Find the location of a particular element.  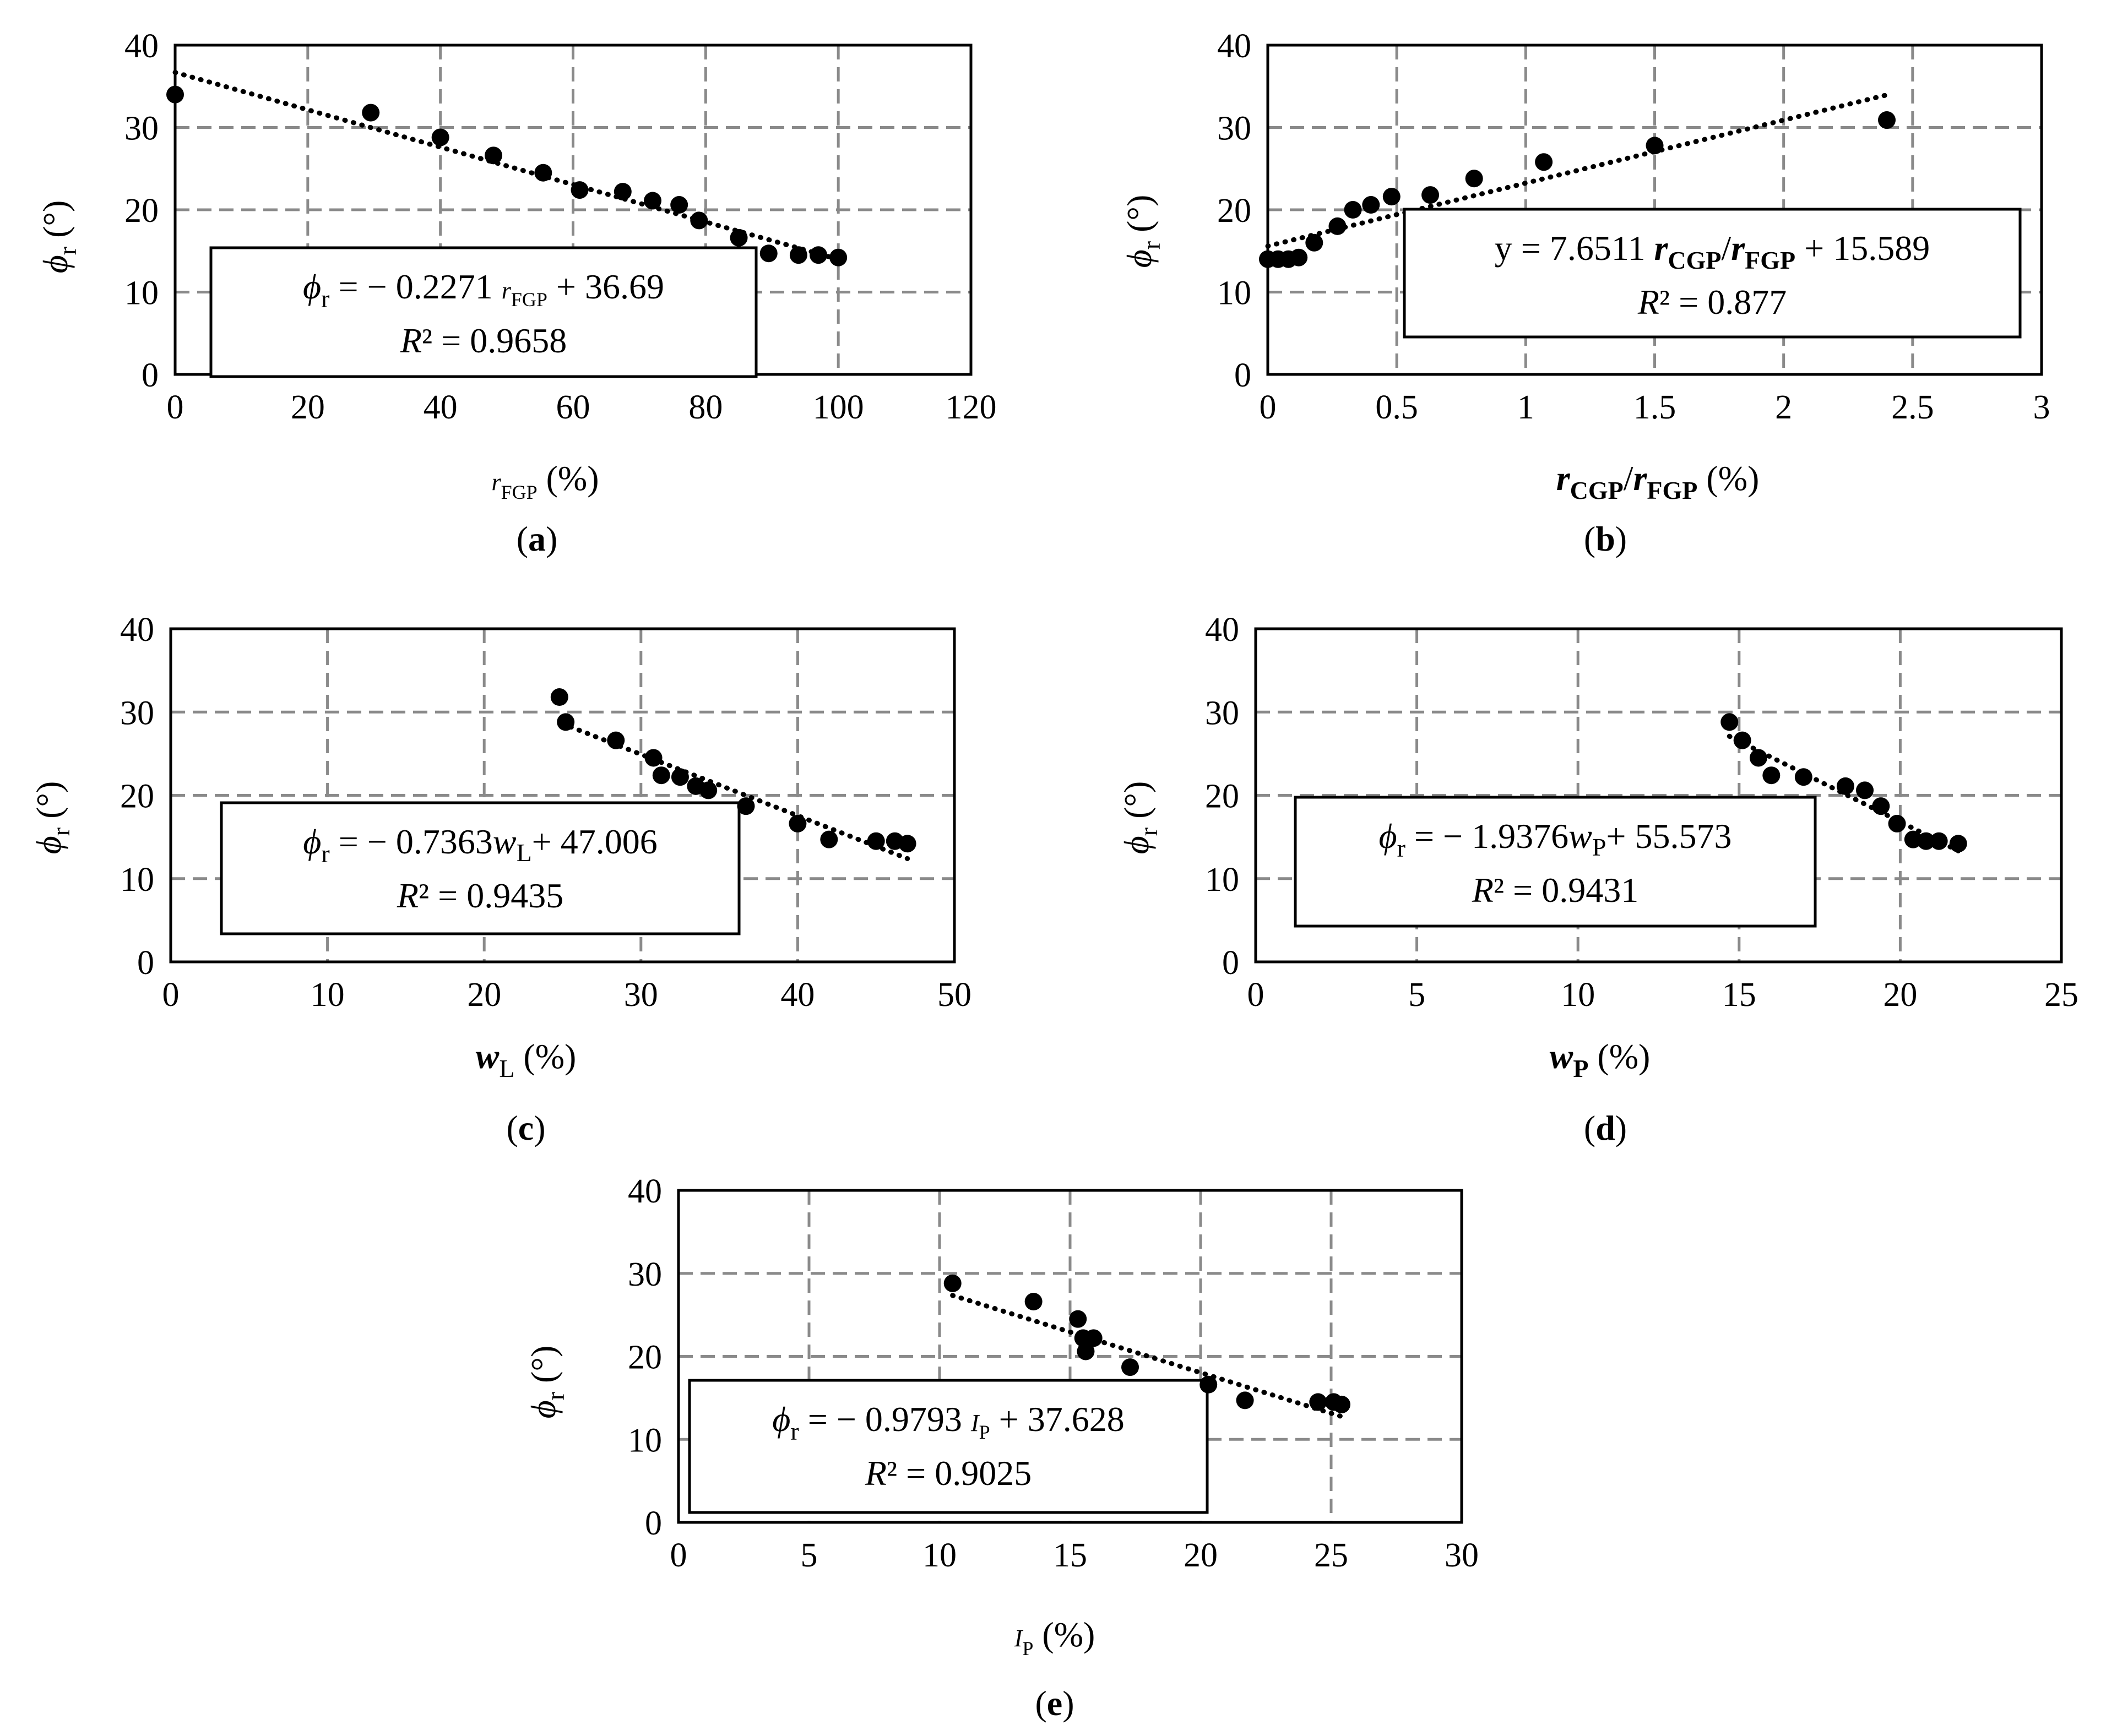

equation-prefix: y = 7.6511 is located at coordinates (1574, 248).